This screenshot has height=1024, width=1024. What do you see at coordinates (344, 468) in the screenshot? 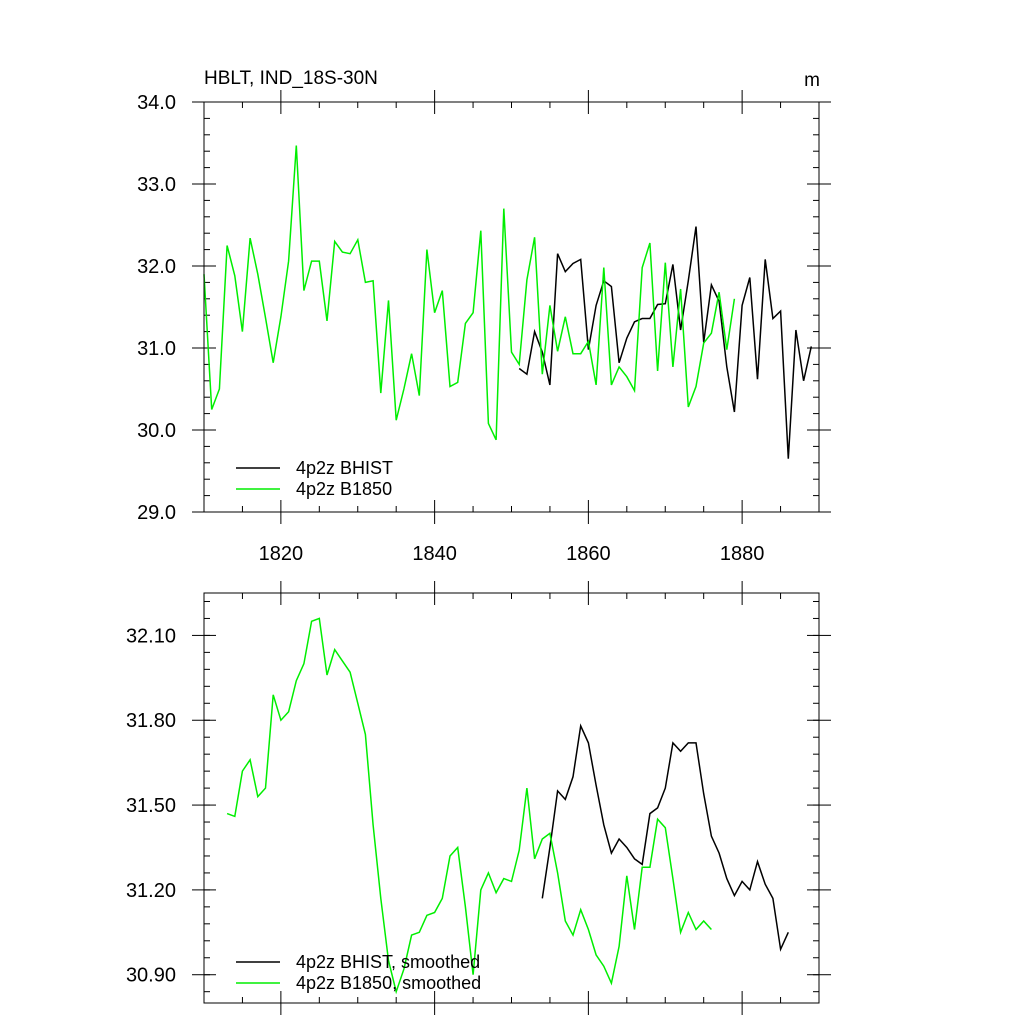
I see `legend-label: 4p2z BHIST` at bounding box center [344, 468].